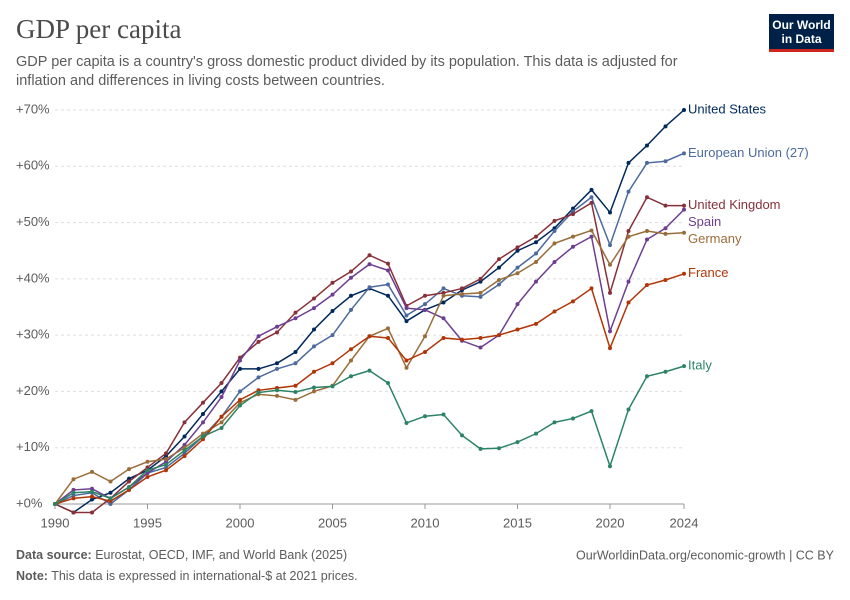  I want to click on legend-label: Italy, so click(700, 365).